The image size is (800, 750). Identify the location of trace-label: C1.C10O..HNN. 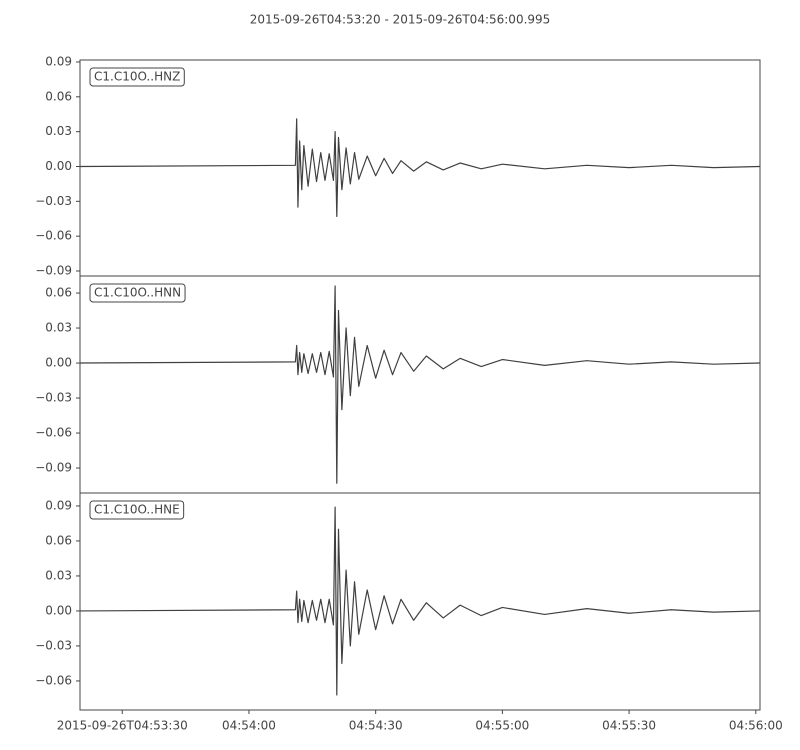
(137, 293).